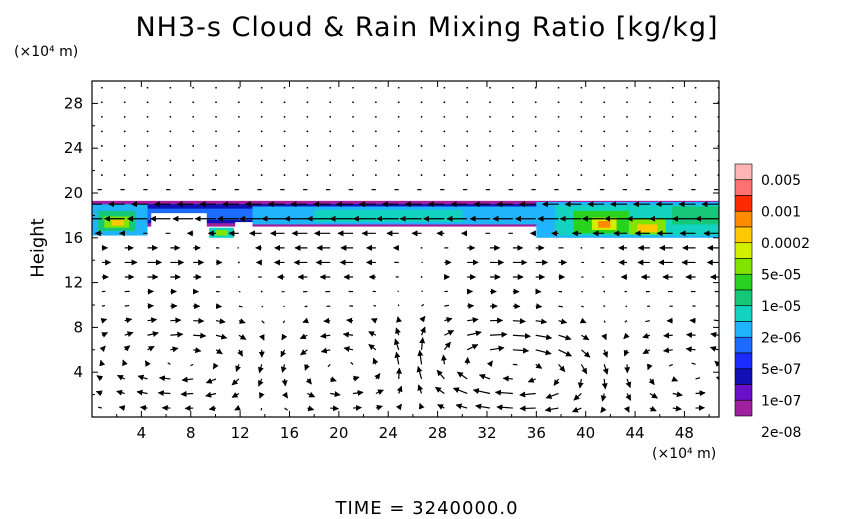 Image resolution: width=854 pixels, height=519 pixels. Describe the element at coordinates (289, 433) in the screenshot. I see `x-tick-label: 16` at that location.